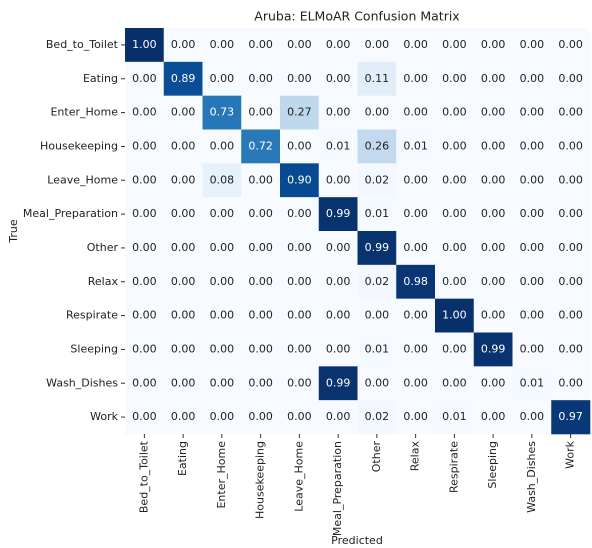 Image resolution: width=592 pixels, height=548 pixels. What do you see at coordinates (377, 281) in the screenshot?
I see `cell-label: 0.02` at bounding box center [377, 281].